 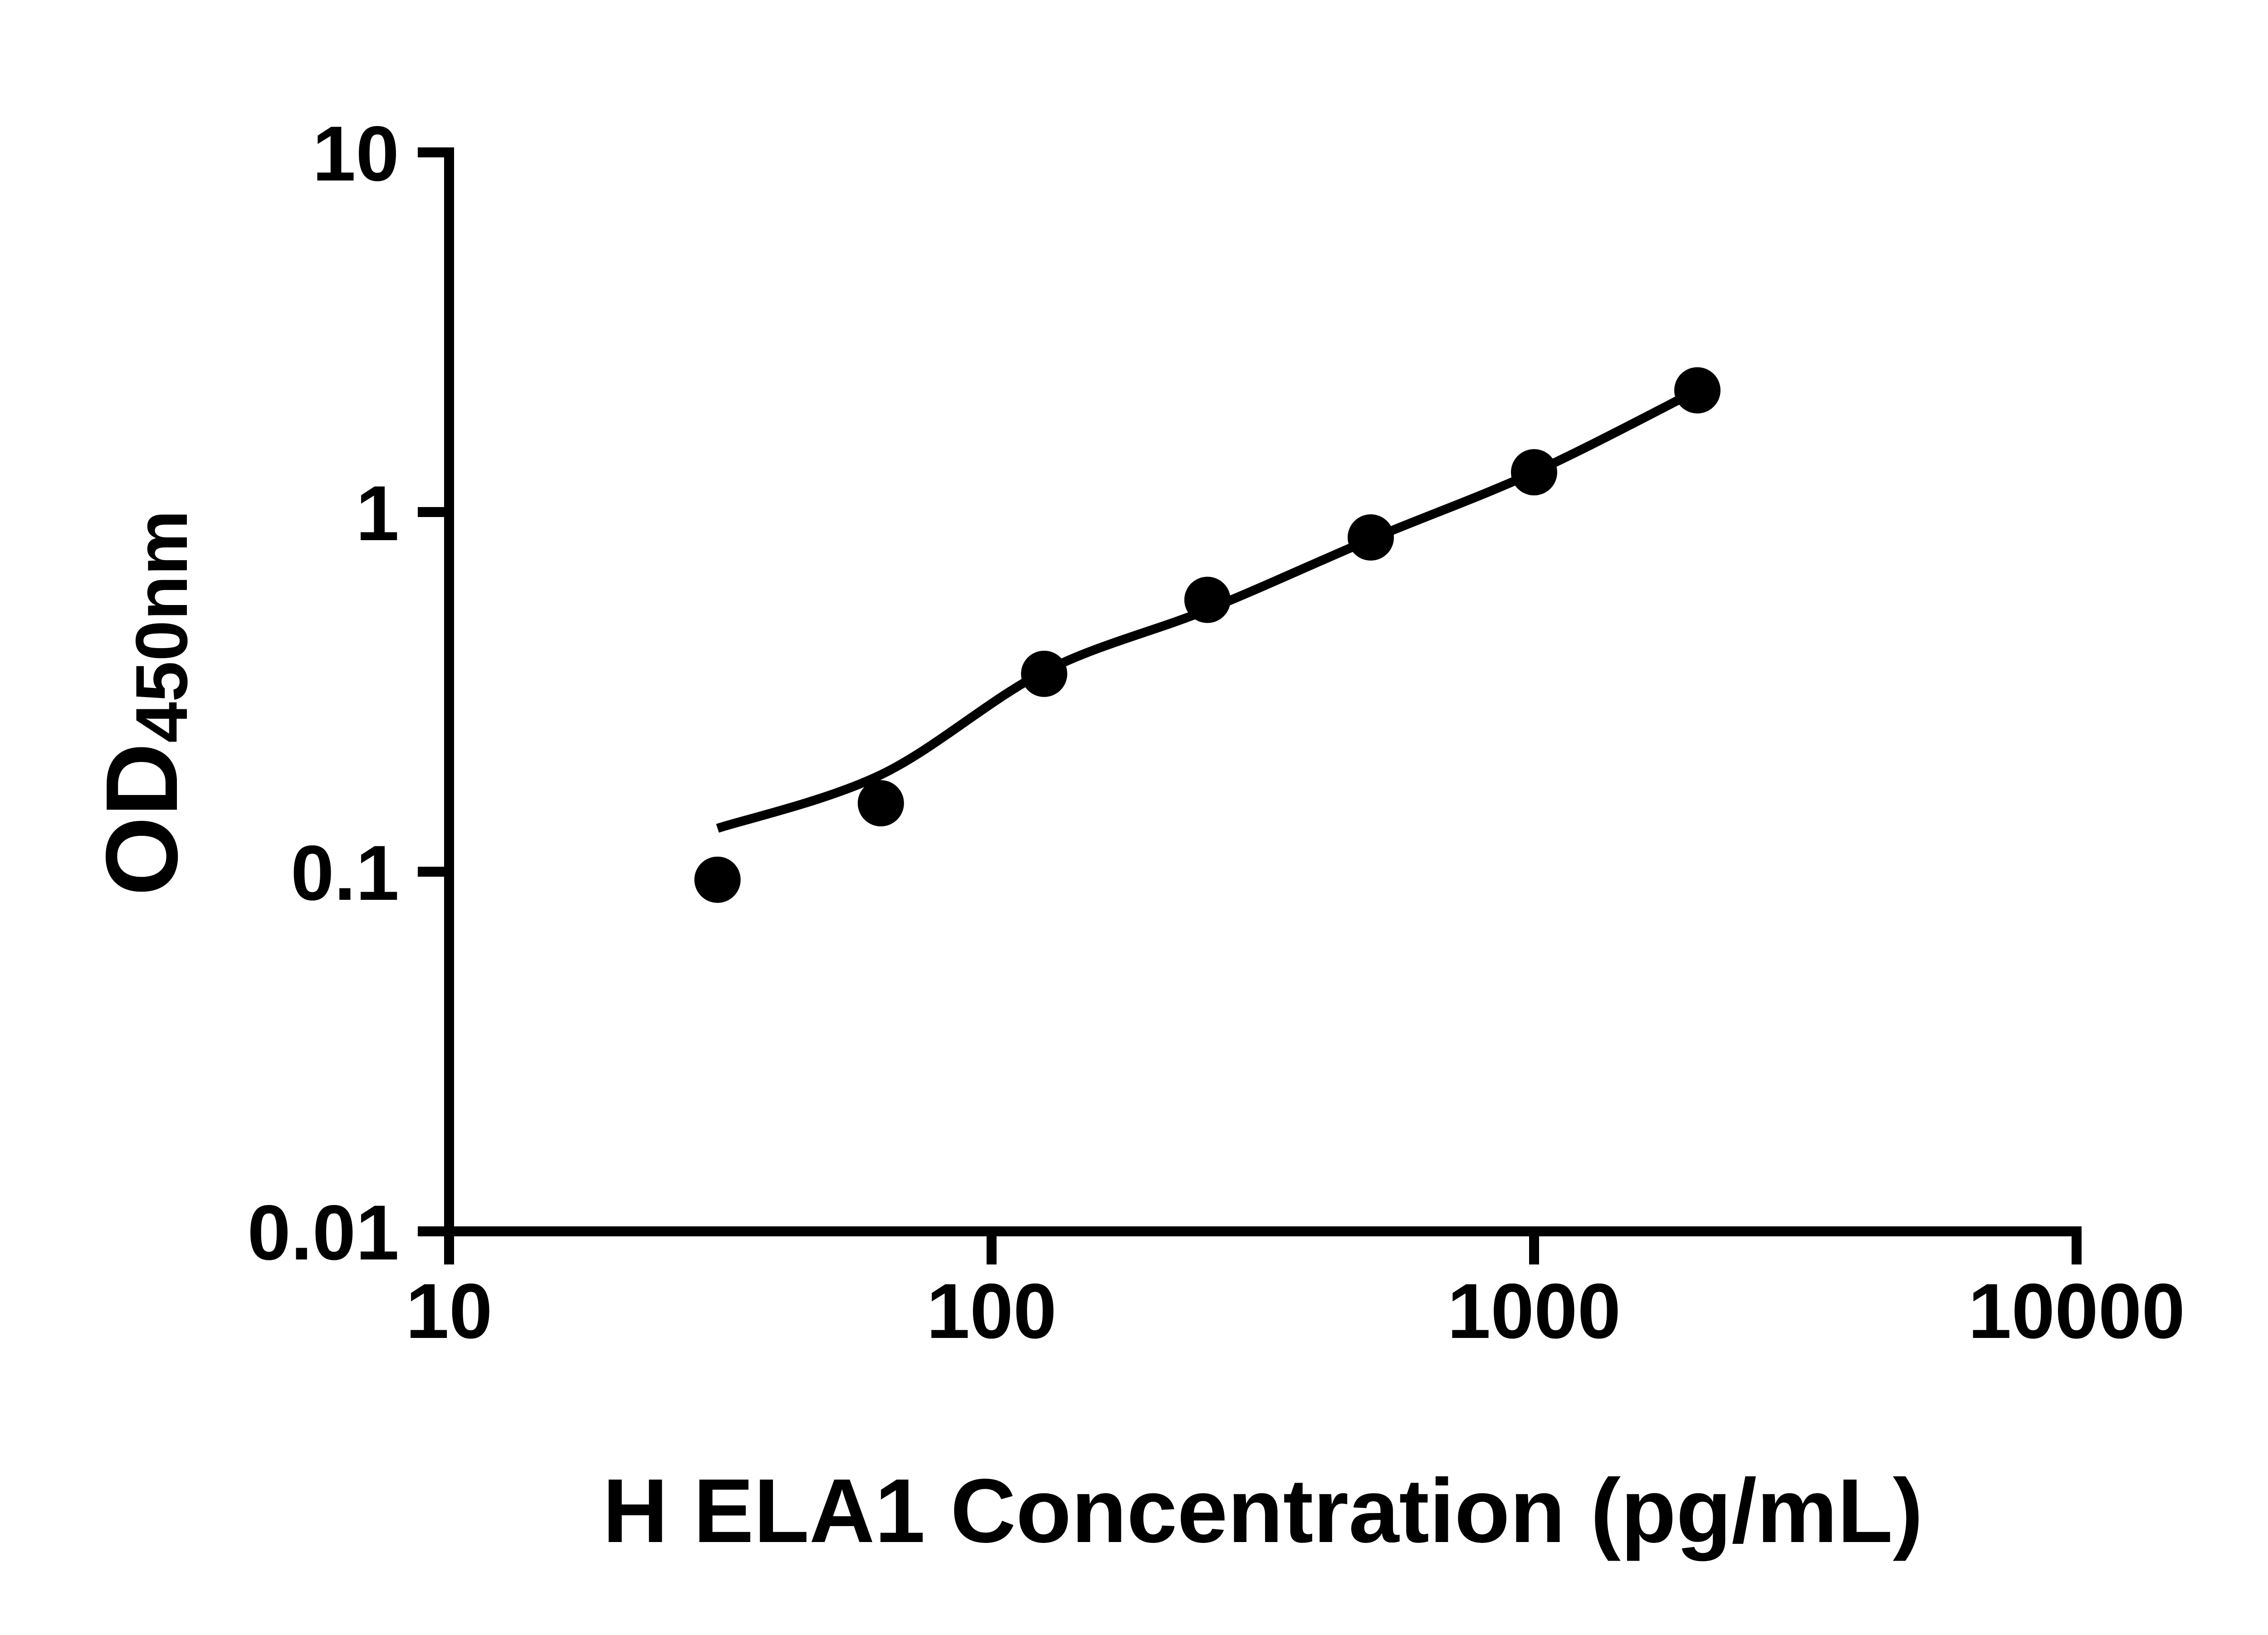 What do you see at coordinates (718, 879) in the screenshot?
I see `data-point-31.25` at bounding box center [718, 879].